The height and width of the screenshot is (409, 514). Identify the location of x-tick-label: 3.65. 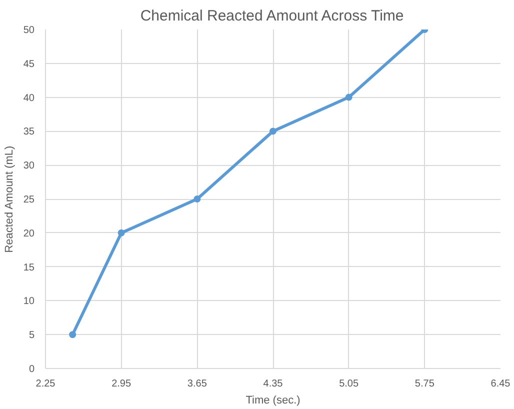
(197, 384).